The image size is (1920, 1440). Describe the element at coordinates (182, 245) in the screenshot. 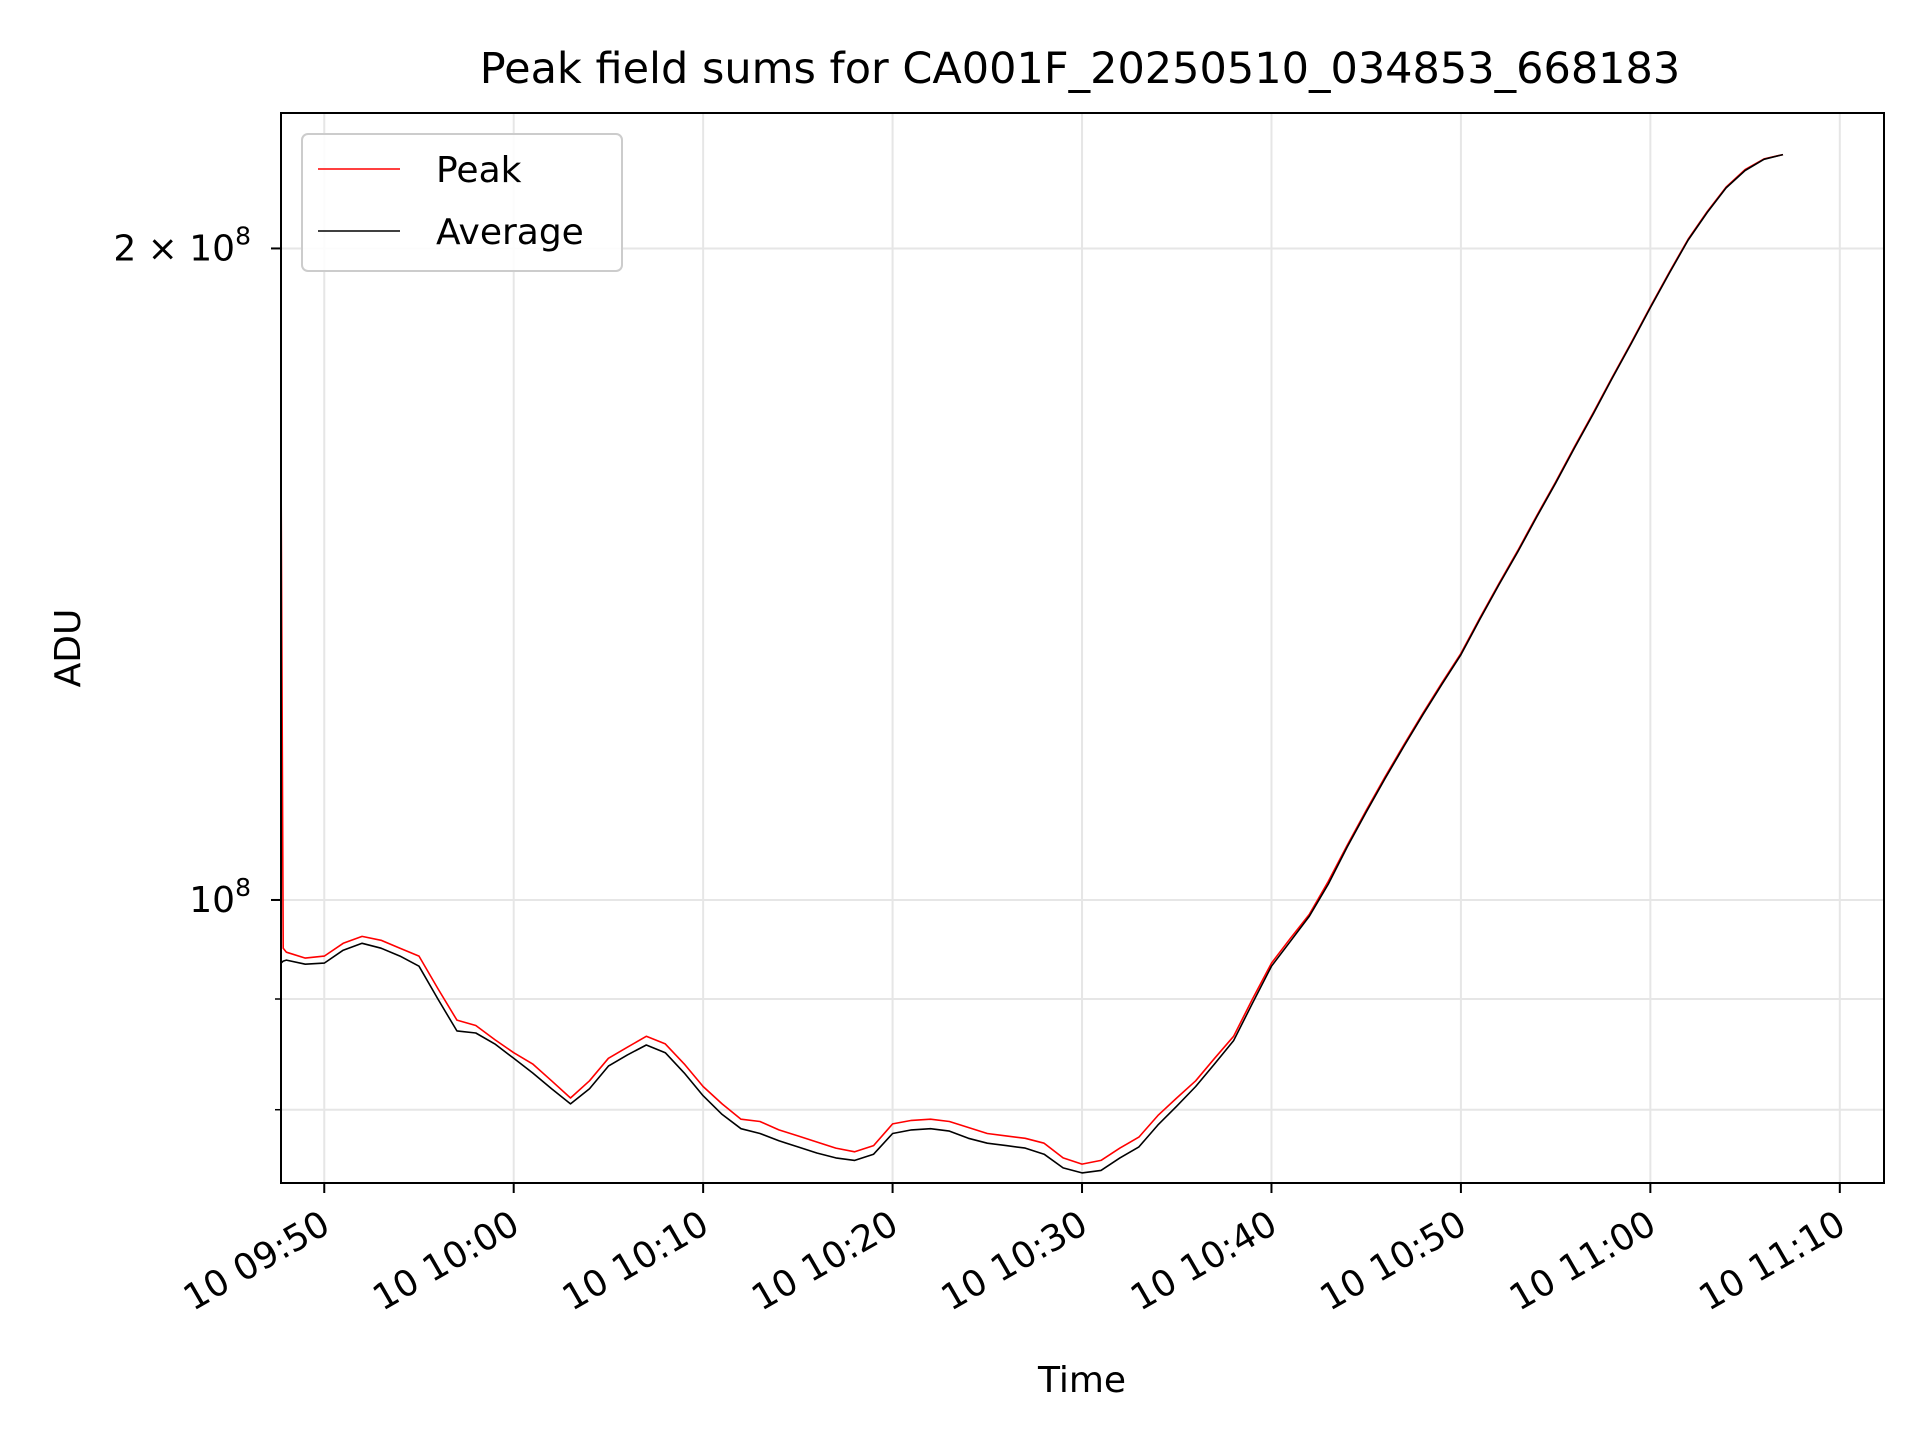

I see `y-tick-label: 2 × 108` at that location.